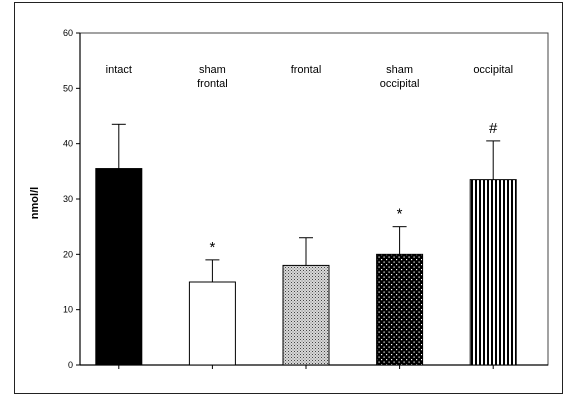 This screenshot has width=573, height=399. Describe the element at coordinates (212, 77) in the screenshot. I see `category-label: sham frontal` at that location.